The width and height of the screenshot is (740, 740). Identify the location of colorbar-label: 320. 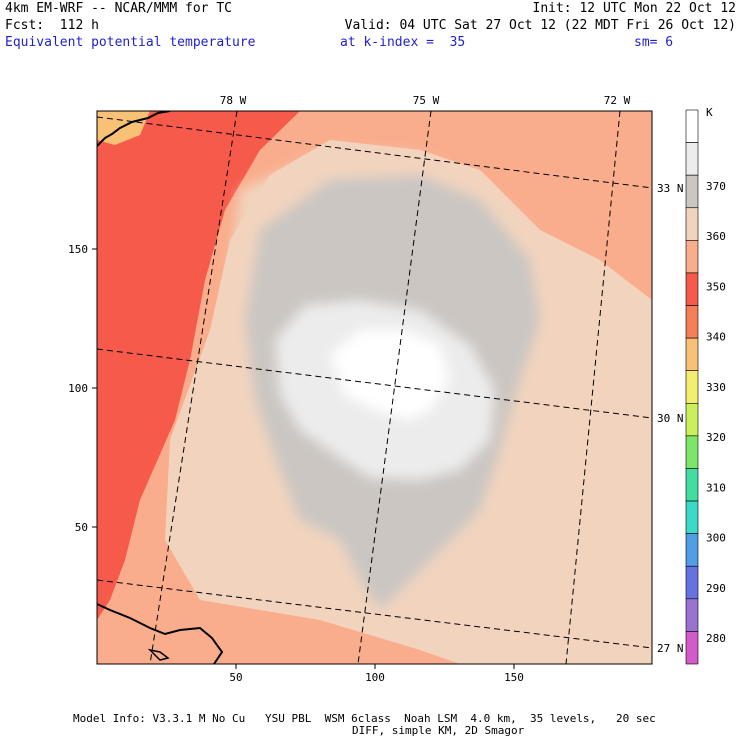
(716, 437).